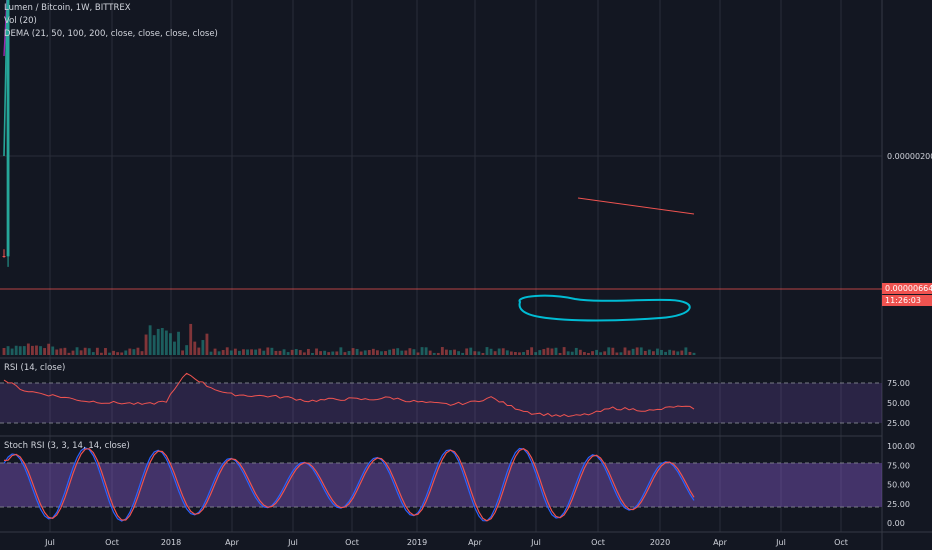 The width and height of the screenshot is (932, 550). Describe the element at coordinates (898, 504) in the screenshot. I see `stoch-tick-label: 25.00` at that location.